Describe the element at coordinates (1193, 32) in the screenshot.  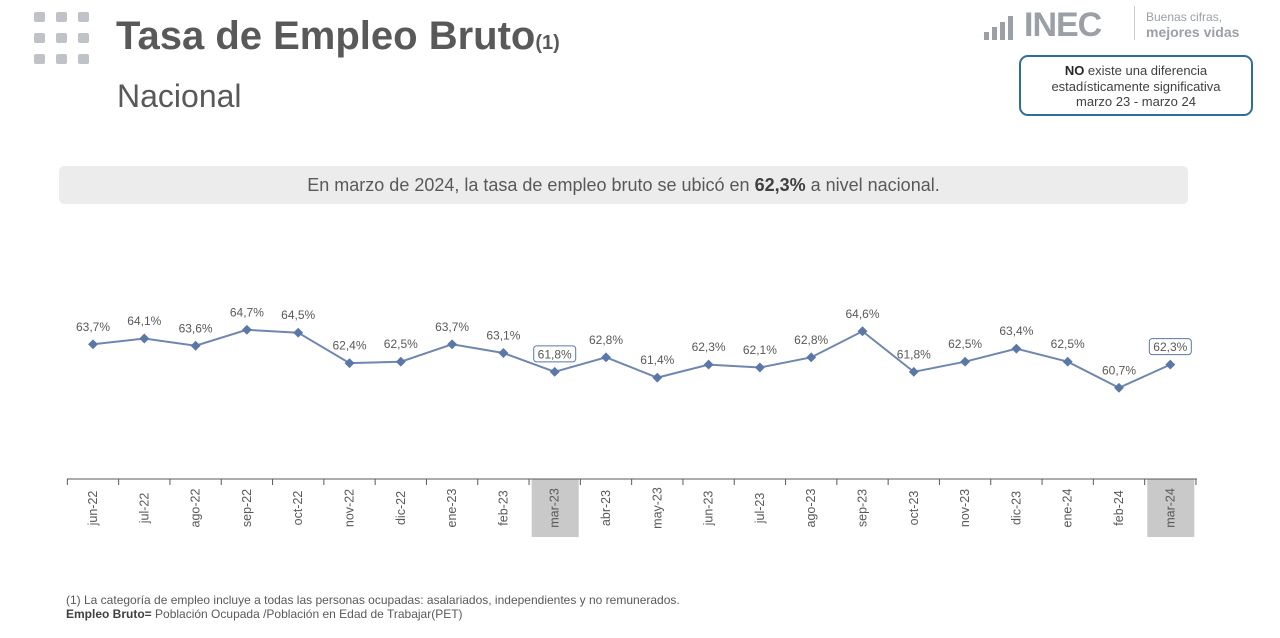
I see `logo-slogan-line2: mejores vidas` at that location.